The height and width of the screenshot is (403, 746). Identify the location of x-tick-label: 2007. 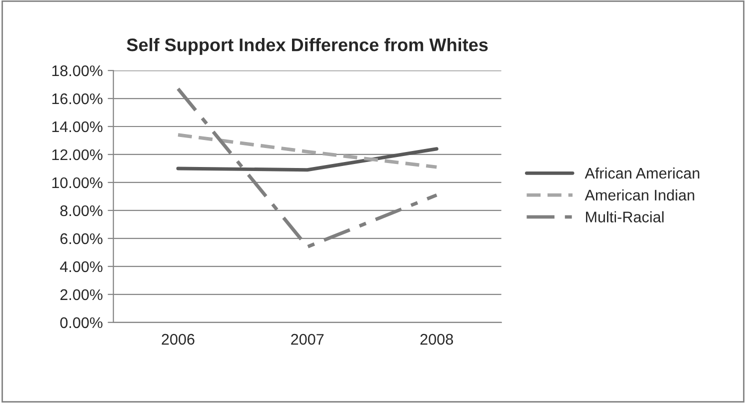
(307, 339).